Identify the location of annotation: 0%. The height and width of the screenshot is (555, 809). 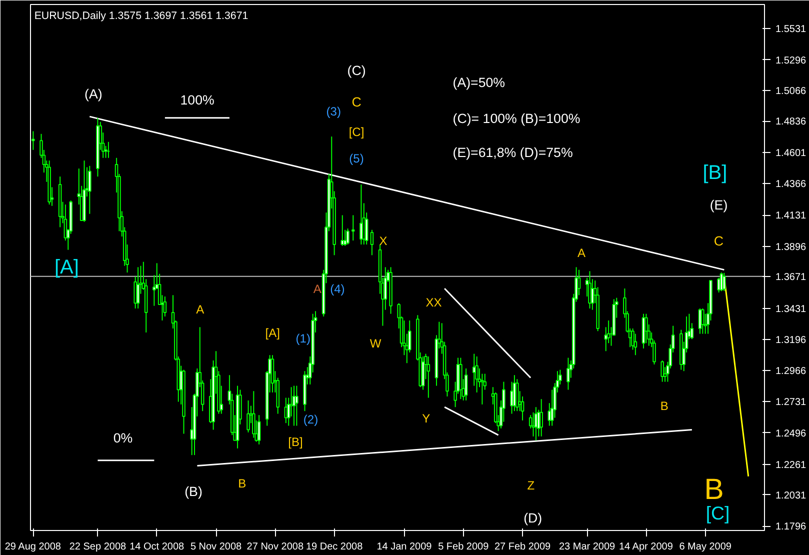
(123, 438).